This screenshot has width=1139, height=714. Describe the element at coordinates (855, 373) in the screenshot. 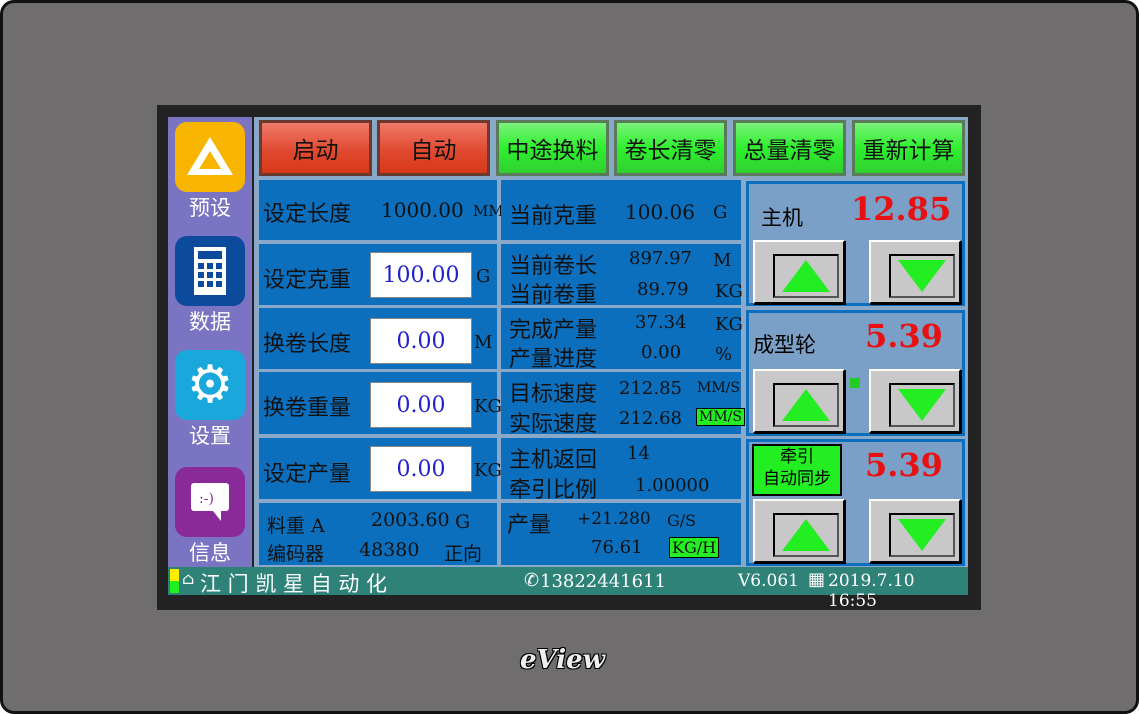

I see `forming-wheel-panel: 成型轮 5.39` at that location.